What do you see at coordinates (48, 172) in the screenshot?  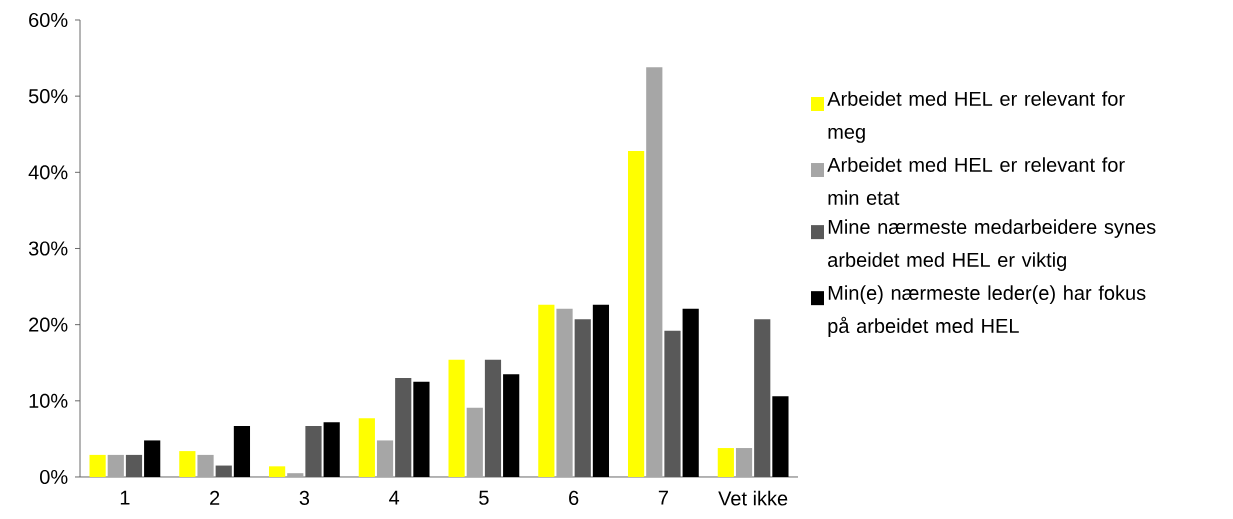 I see `y-tick-label: 40%` at bounding box center [48, 172].